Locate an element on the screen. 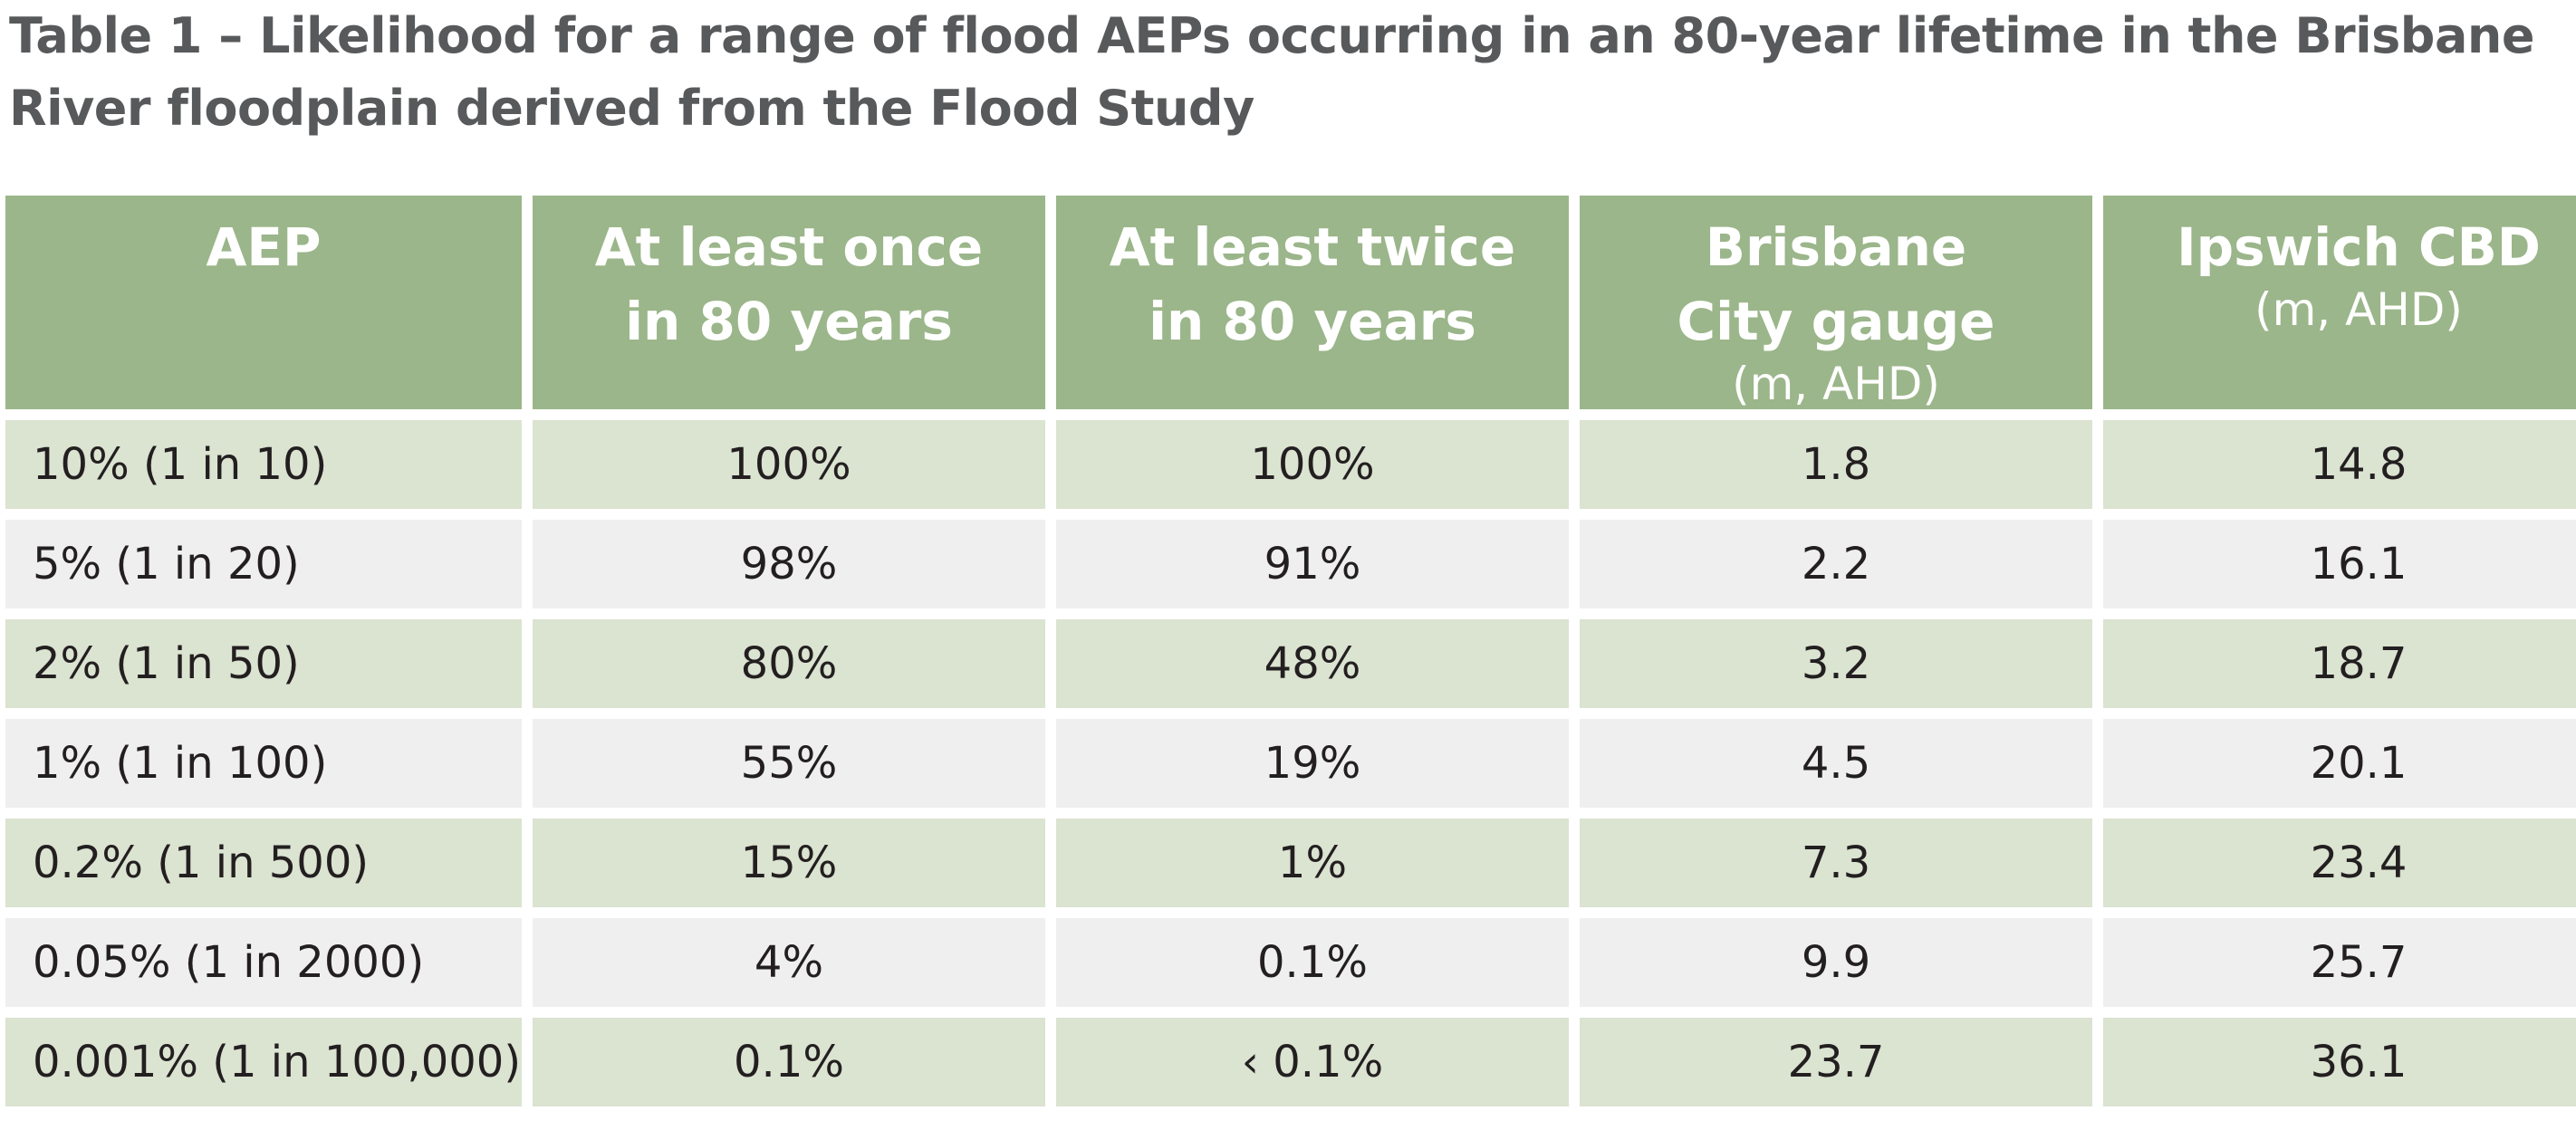 The image size is (2576, 1130). cell-at-least-once: 80% is located at coordinates (789, 663).